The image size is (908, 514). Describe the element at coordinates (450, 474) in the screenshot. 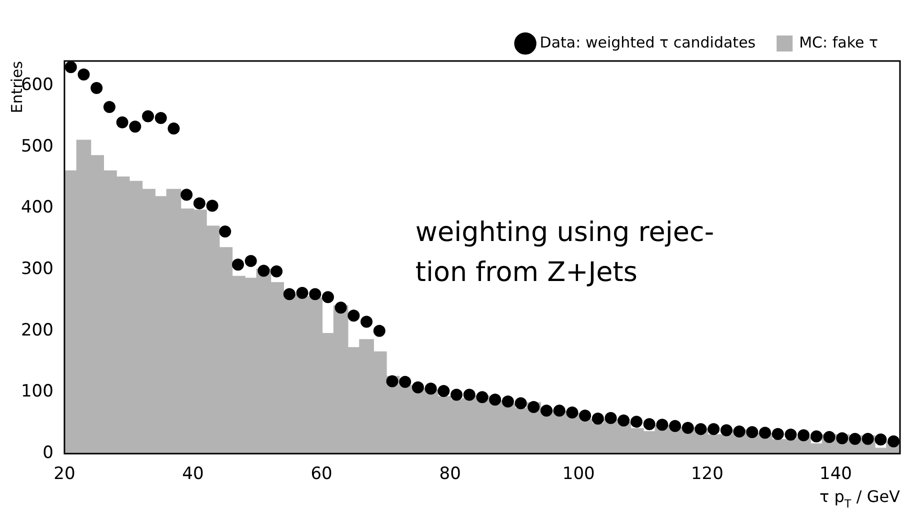

I see `x-tick-label: 80` at that location.